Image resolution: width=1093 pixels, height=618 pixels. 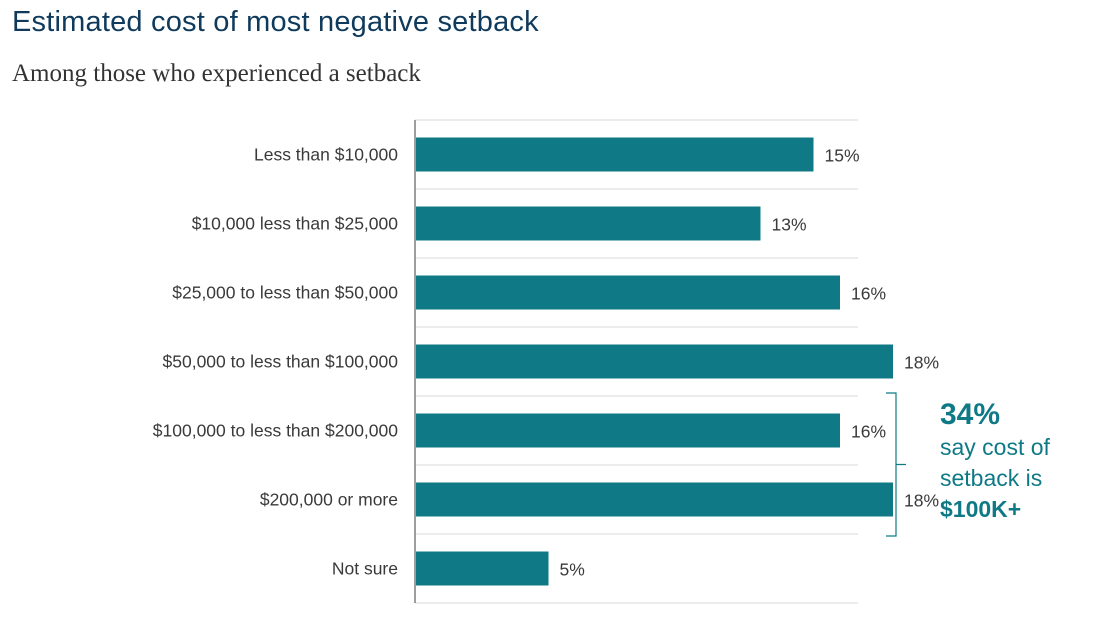 What do you see at coordinates (995, 447) in the screenshot?
I see `callout-line-1: say cost of` at bounding box center [995, 447].